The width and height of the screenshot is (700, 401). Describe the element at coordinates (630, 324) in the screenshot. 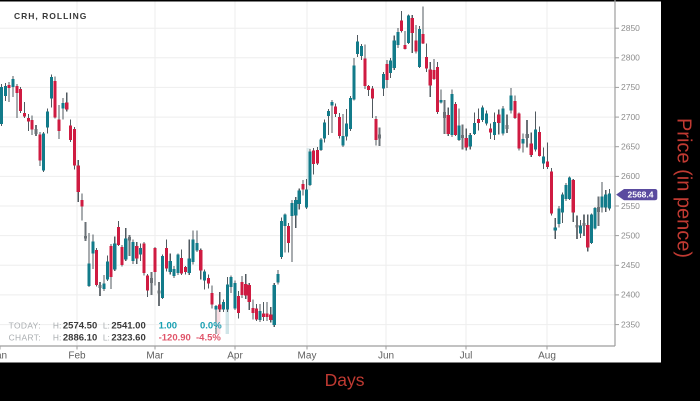

I see `svg-text: 2350` at that location.